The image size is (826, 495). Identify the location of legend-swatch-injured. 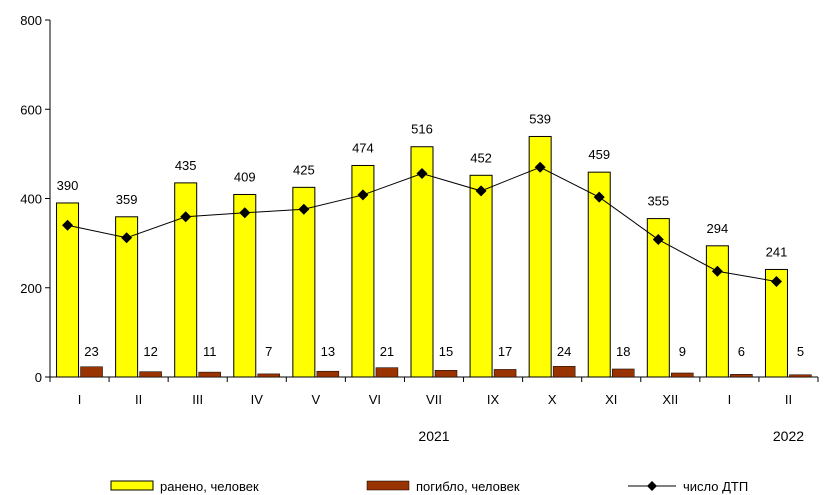
(132, 485).